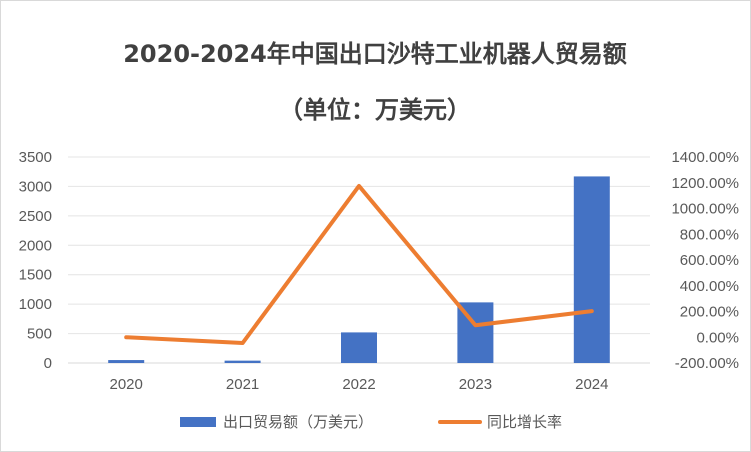 The width and height of the screenshot is (751, 452). I want to click on left-axis-tick-label: 2500, so click(35, 216).